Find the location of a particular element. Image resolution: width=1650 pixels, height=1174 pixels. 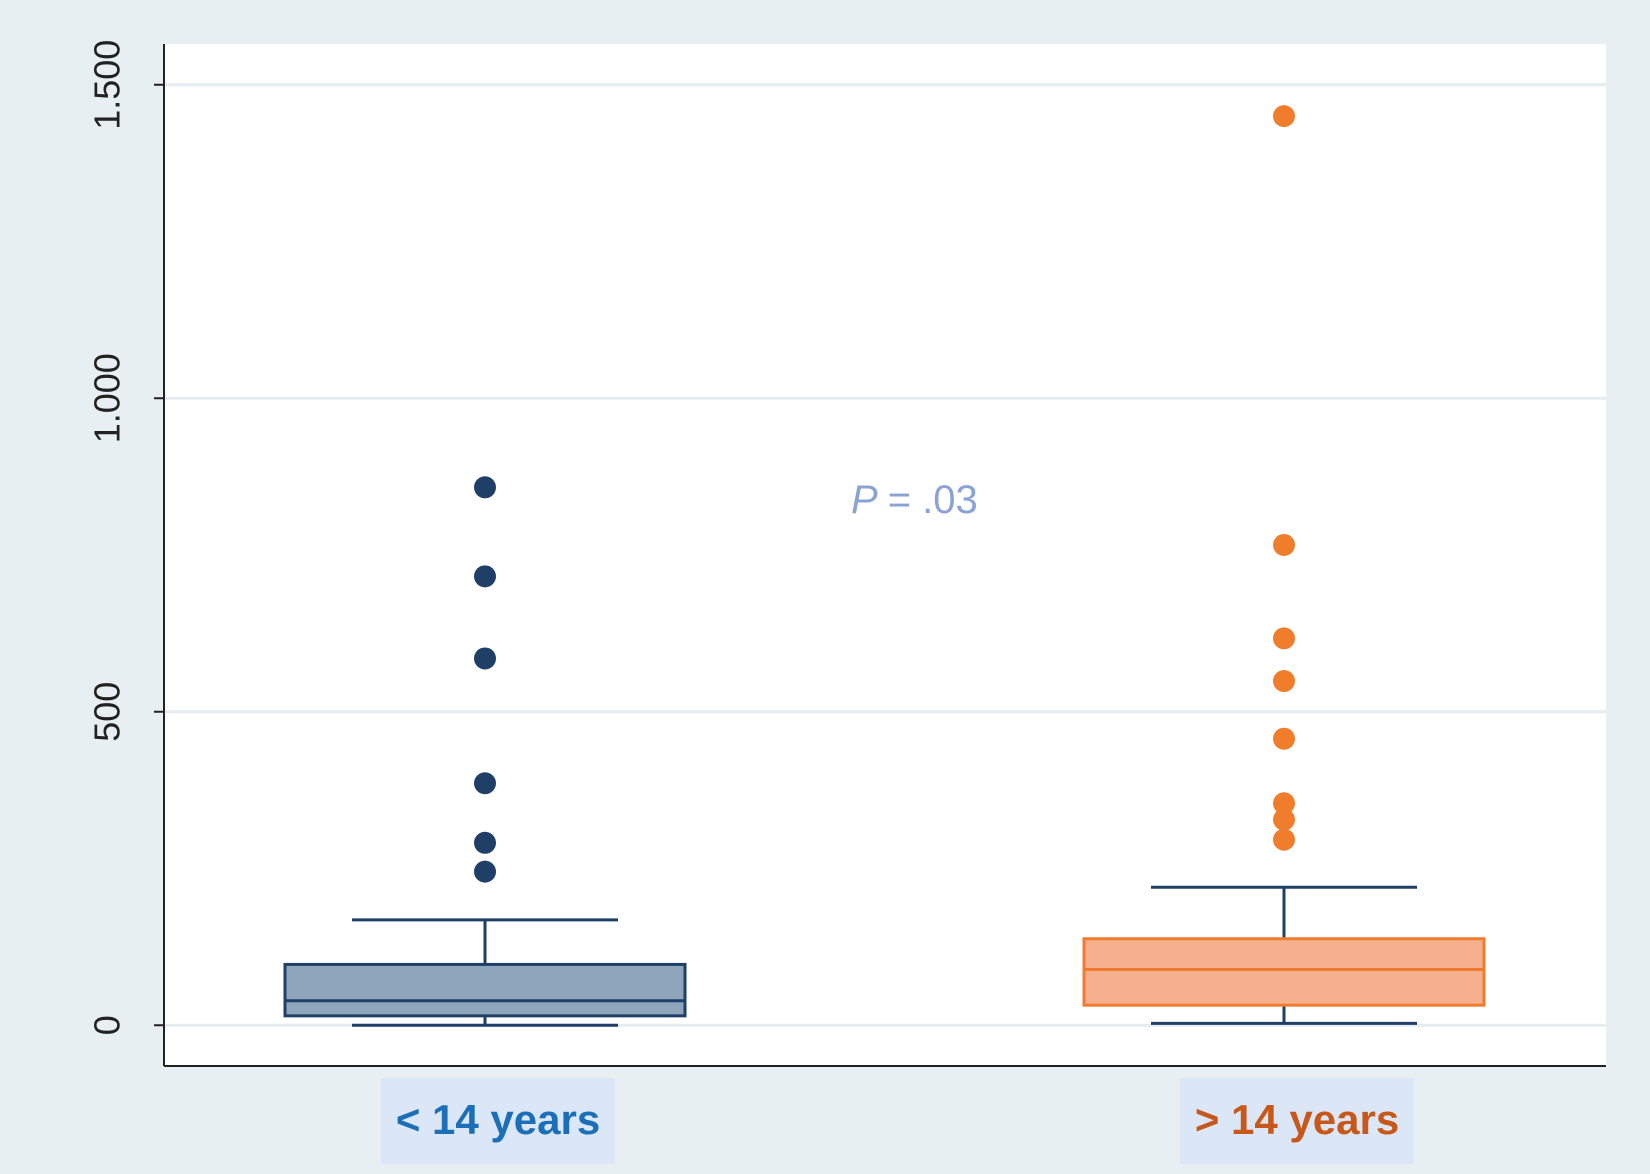

annotation-p: P is located at coordinates (864, 500).